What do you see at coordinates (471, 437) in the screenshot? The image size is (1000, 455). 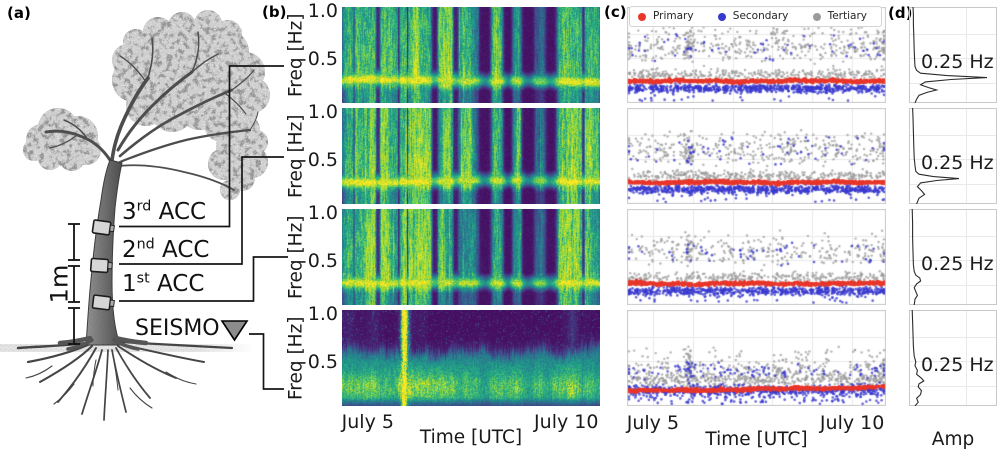 I see `b-xlabel: Time [UTC]` at bounding box center [471, 437].